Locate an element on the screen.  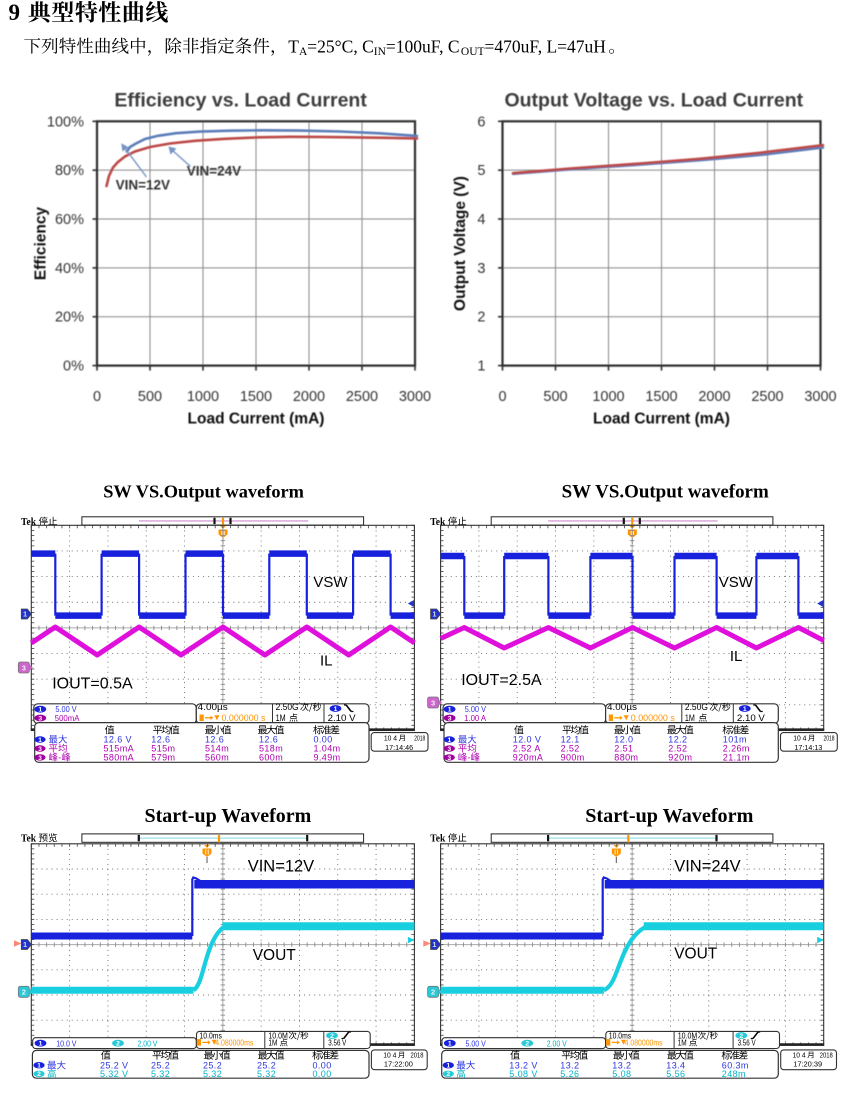
svg-text: 12.0 is located at coordinates (623, 740).